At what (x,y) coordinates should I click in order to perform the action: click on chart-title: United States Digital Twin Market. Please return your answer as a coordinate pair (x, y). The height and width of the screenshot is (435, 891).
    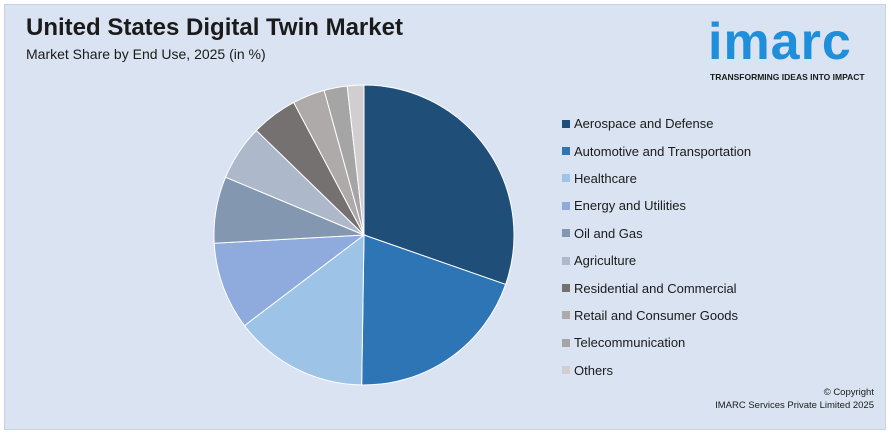
    Looking at the image, I should click on (214, 27).